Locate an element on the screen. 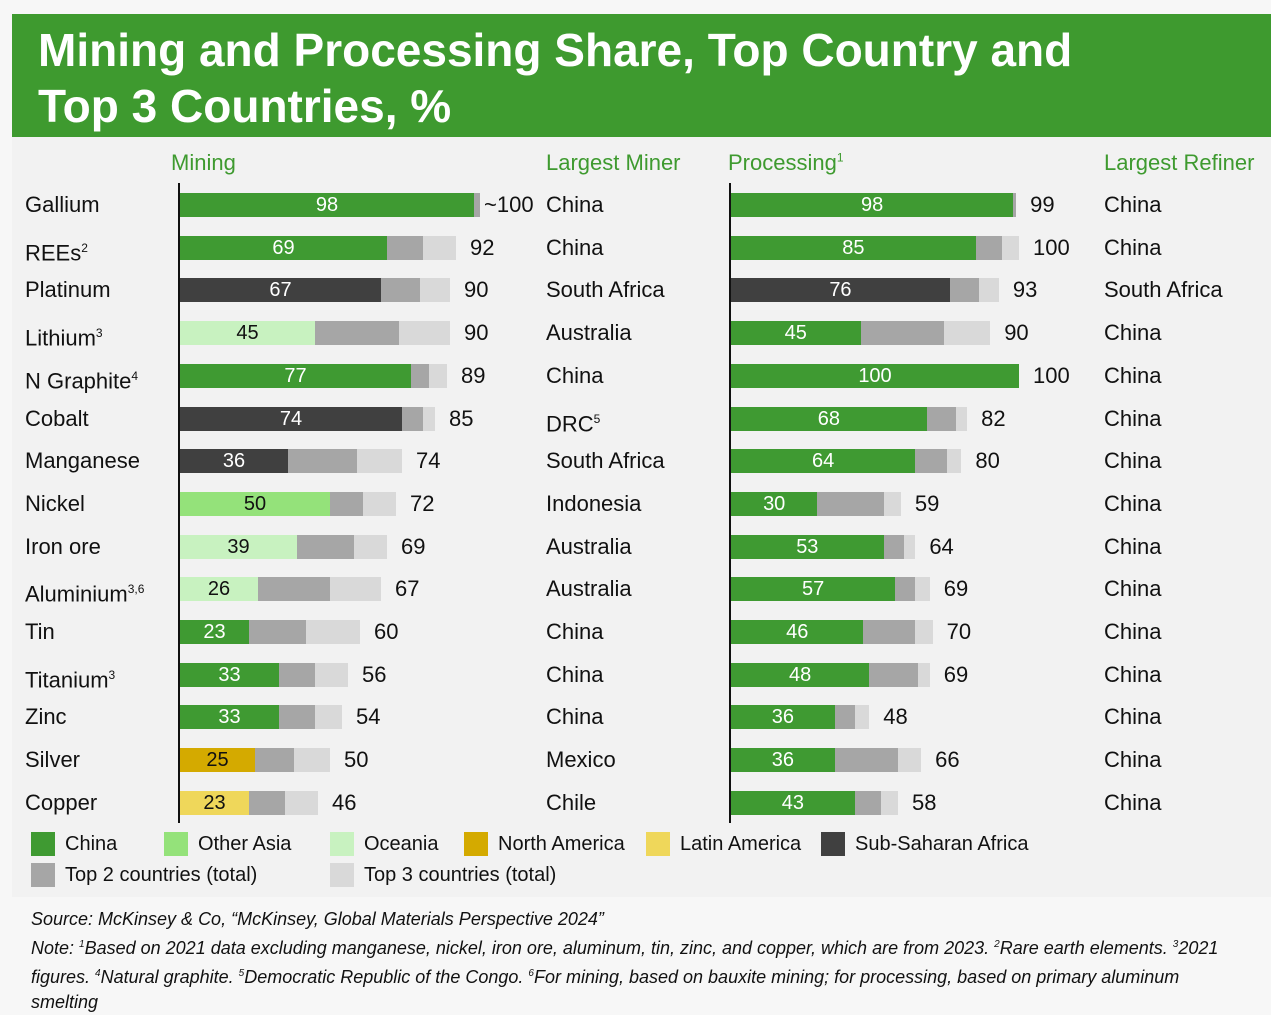 This screenshot has height=1015, width=1271. row-copper-processing-top3-label: 58 is located at coordinates (924, 802).